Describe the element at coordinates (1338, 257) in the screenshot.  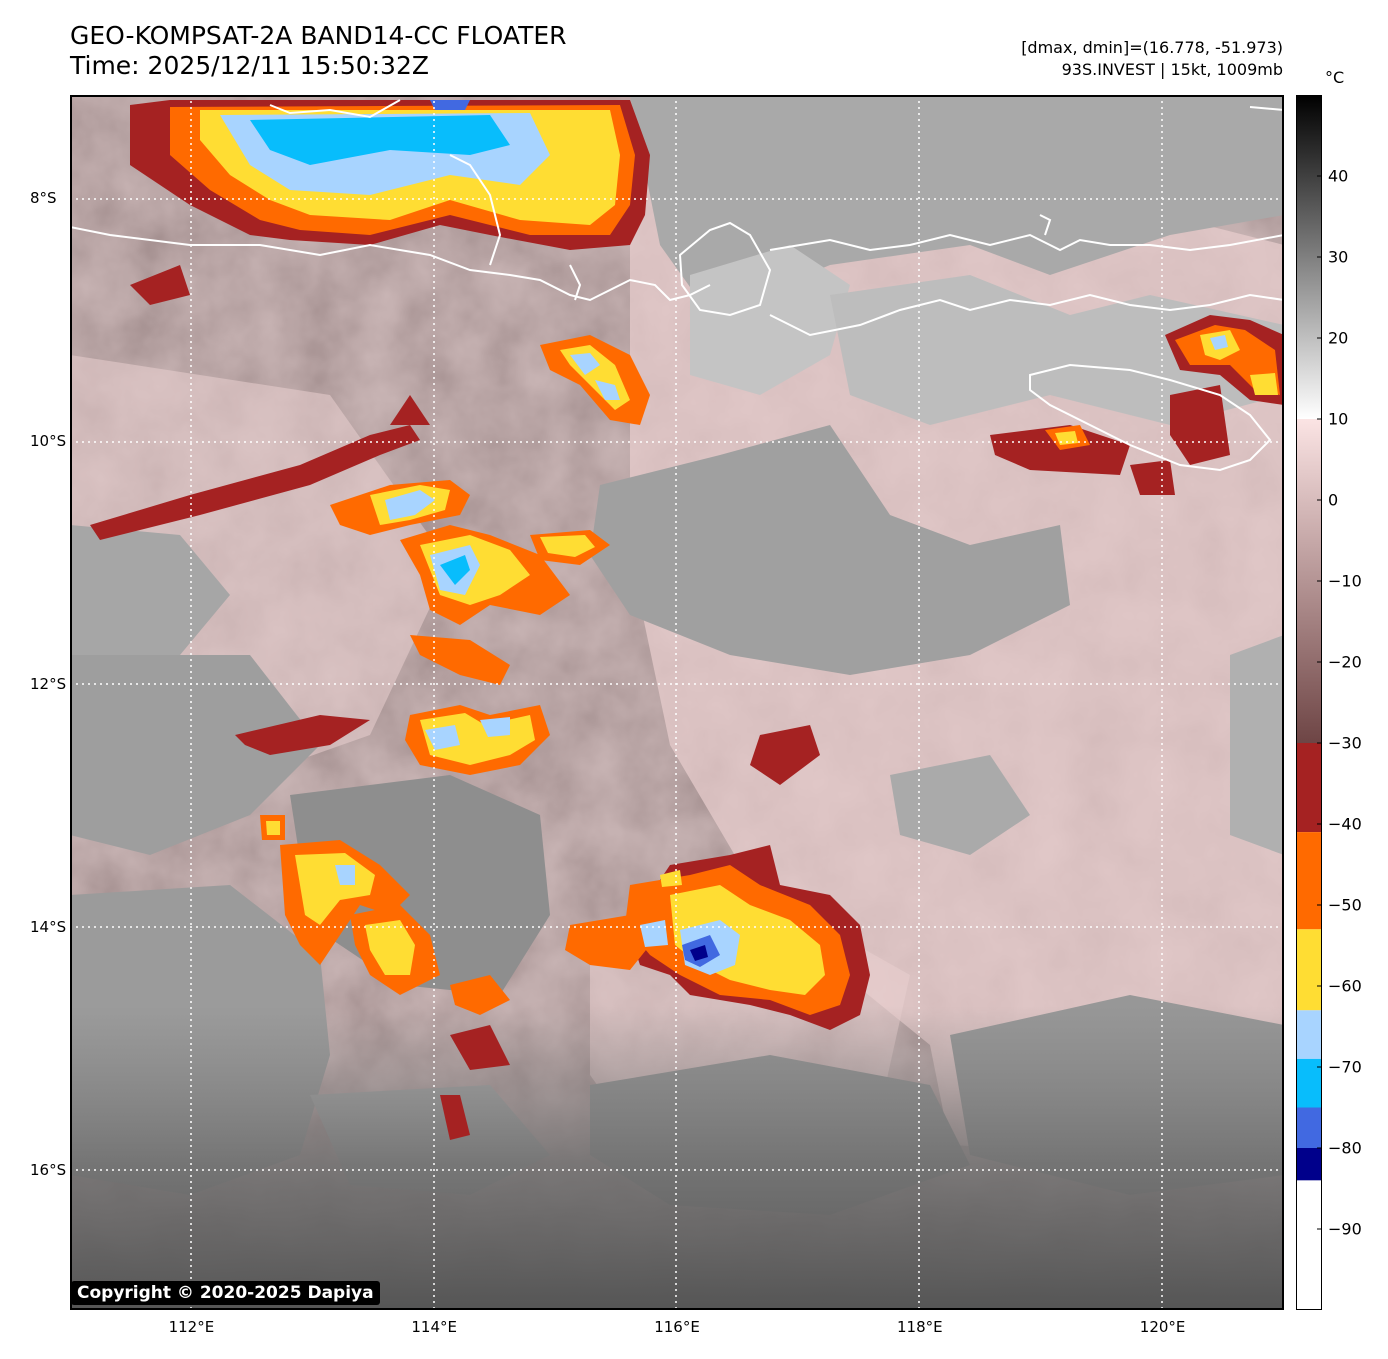
I see `colorbar-tick-label: 30` at that location.